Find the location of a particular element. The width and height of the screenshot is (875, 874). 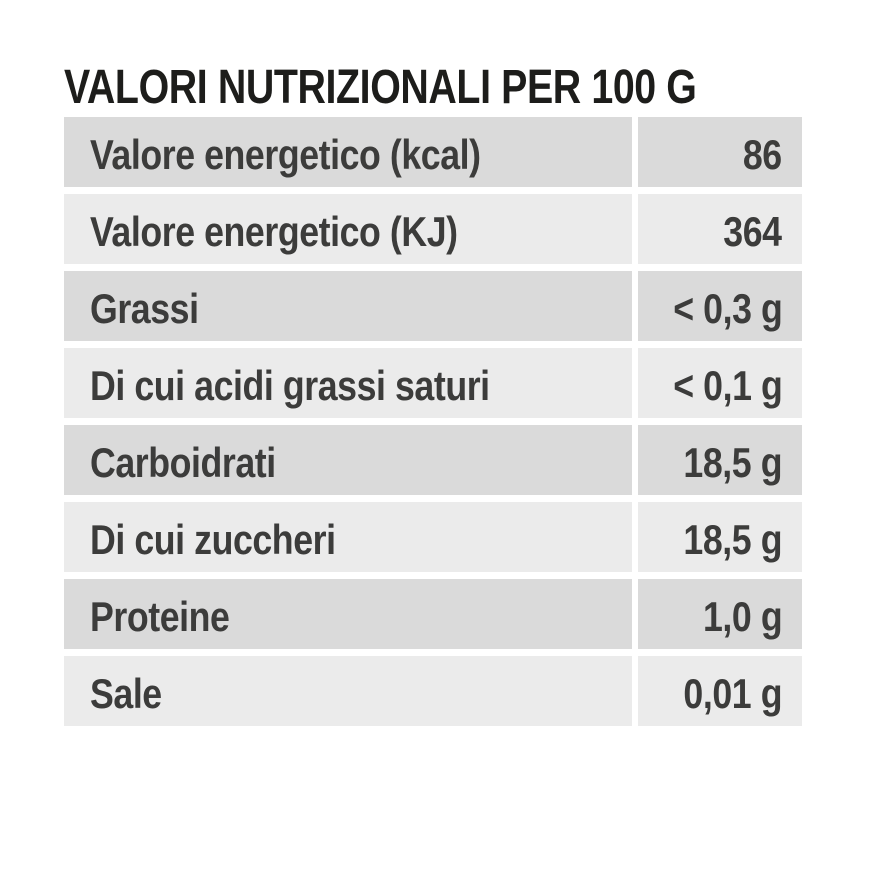

nutrient-value-cell: 86 is located at coordinates (720, 152).